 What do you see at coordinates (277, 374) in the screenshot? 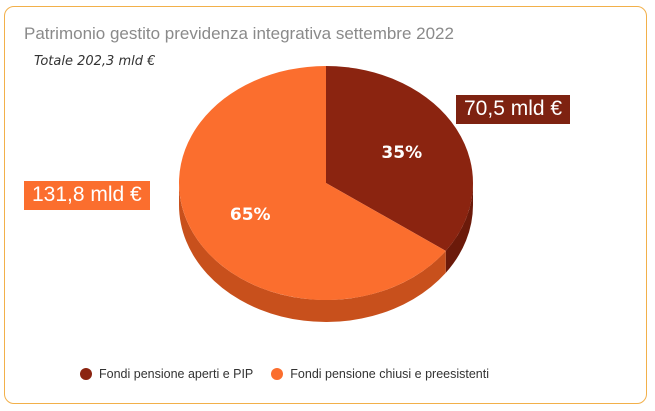
I see `legend-swatch-chiusi-preesistenti` at bounding box center [277, 374].